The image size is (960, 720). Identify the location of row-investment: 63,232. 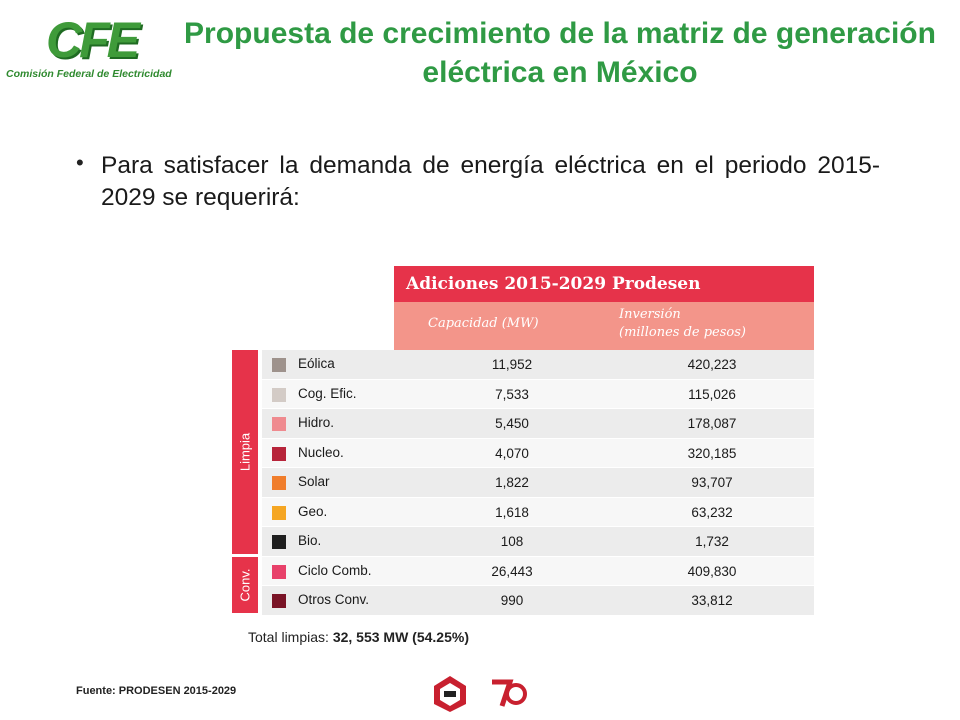
(712, 512).